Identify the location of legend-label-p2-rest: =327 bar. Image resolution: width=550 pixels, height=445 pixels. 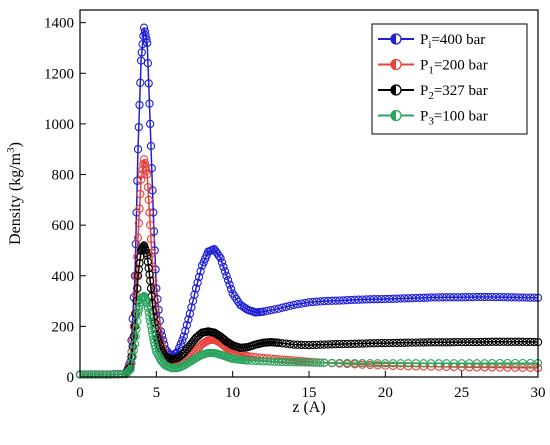
(461, 91).